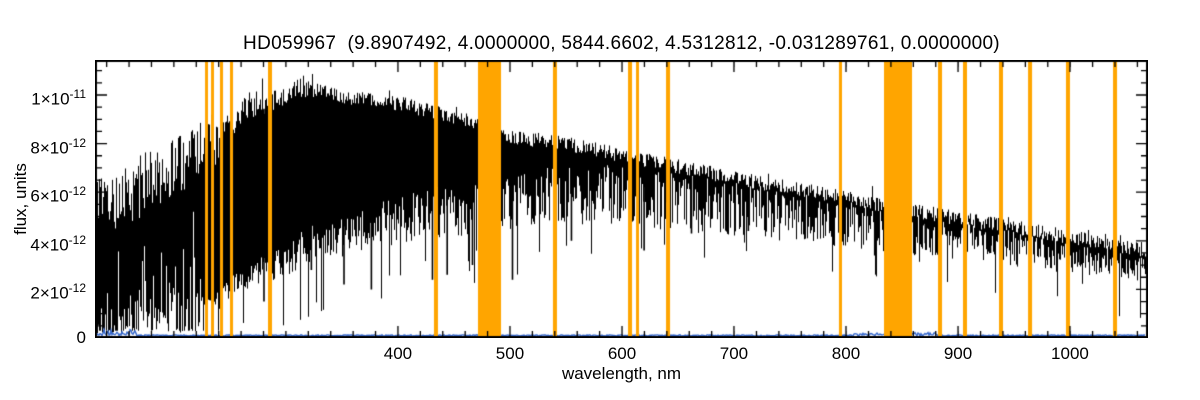  What do you see at coordinates (58, 292) in the screenshot?
I see `y-tick-label: 2×10⁻¹²` at bounding box center [58, 292].